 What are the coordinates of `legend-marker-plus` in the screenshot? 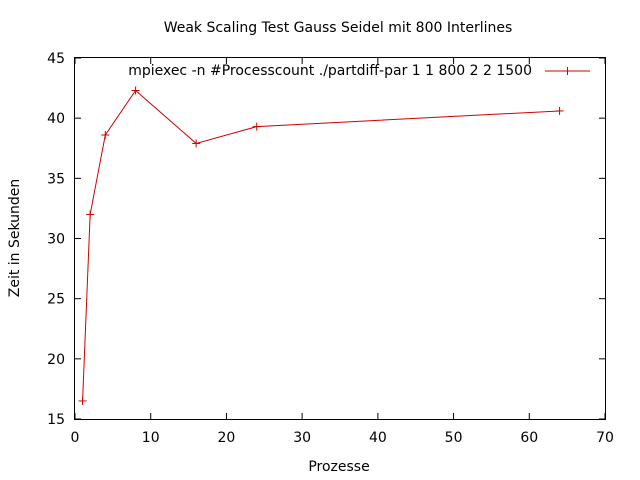 It's located at (567, 71).